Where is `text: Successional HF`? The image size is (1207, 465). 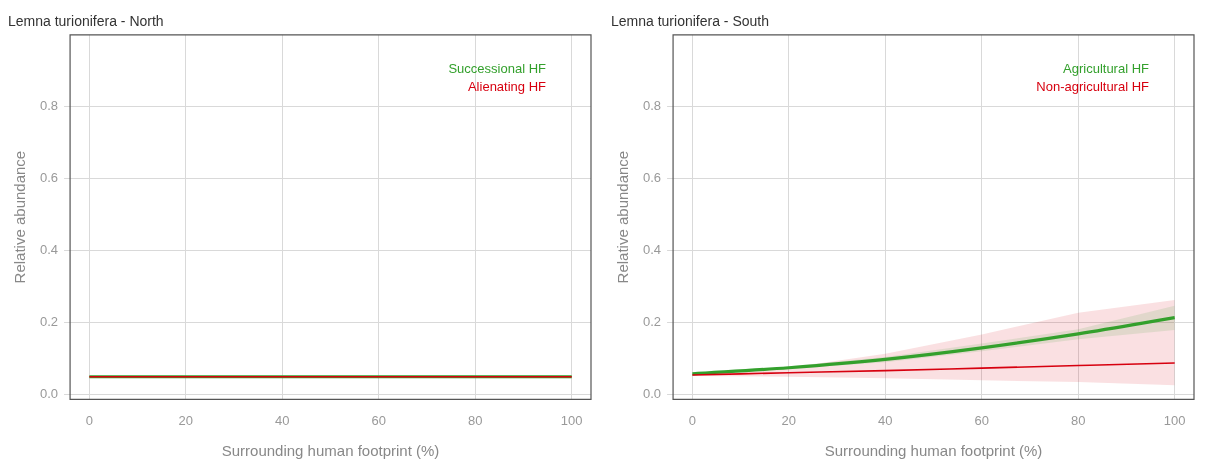
text: Successional HF is located at coordinates (497, 68).